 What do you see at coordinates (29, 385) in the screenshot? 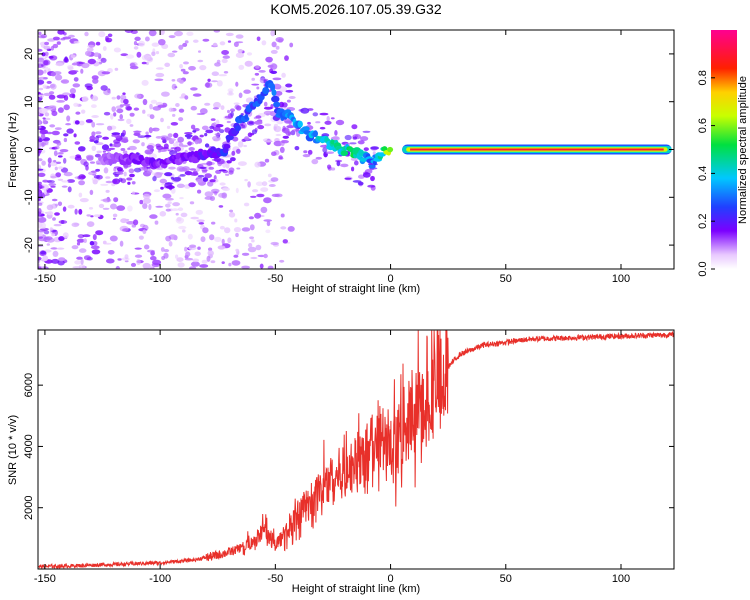
I see `y-tick-label: 6000` at bounding box center [29, 385].